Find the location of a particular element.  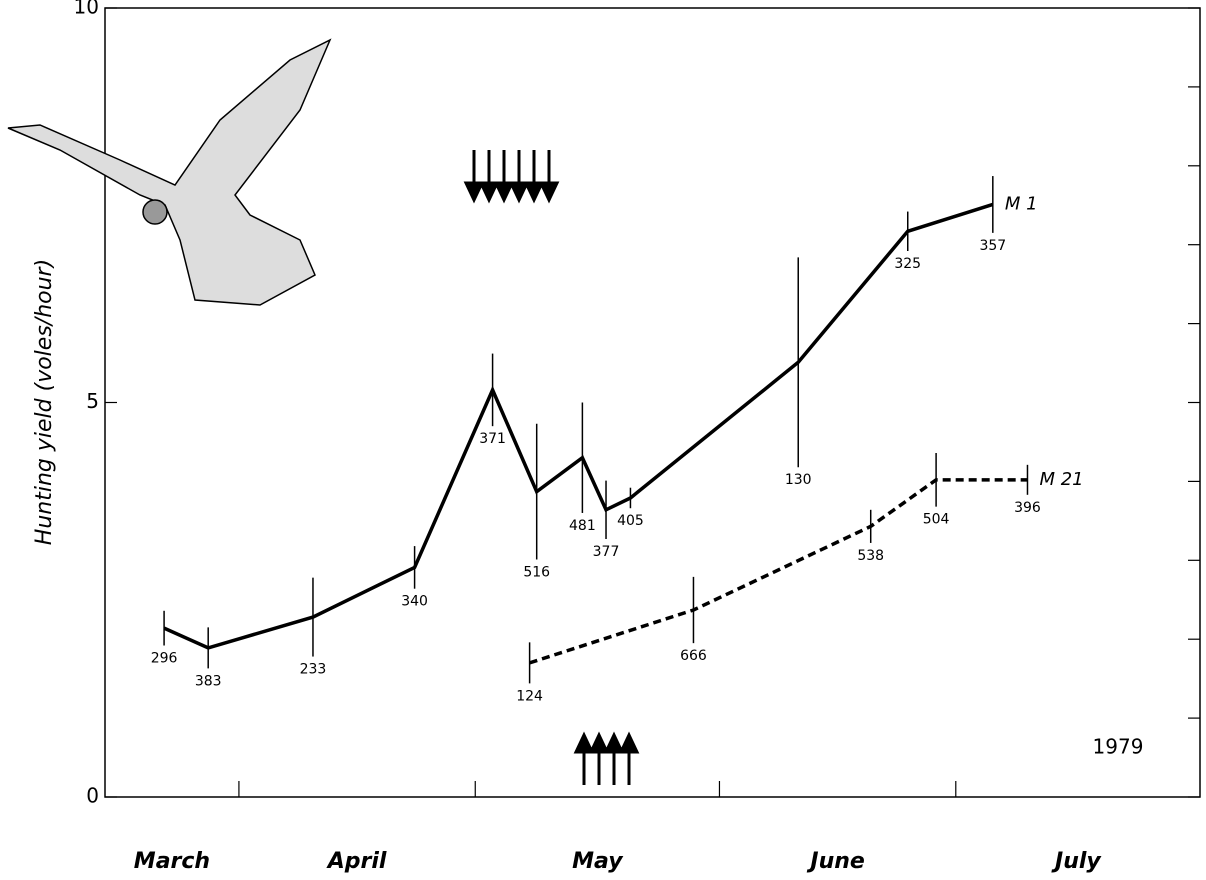

sample-size-label: 124 is located at coordinates (529, 696).